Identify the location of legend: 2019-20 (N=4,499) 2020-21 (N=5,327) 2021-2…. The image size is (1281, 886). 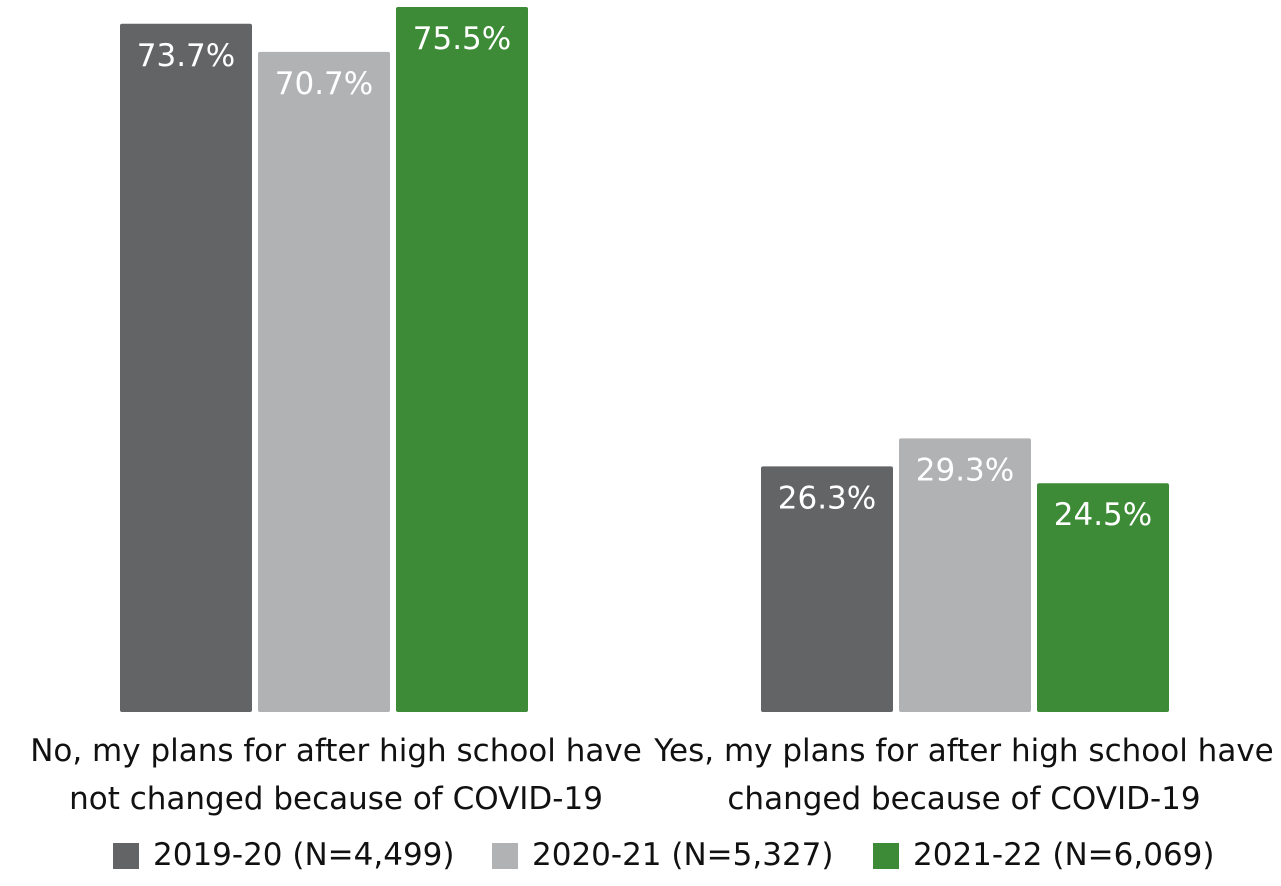
(663, 855).